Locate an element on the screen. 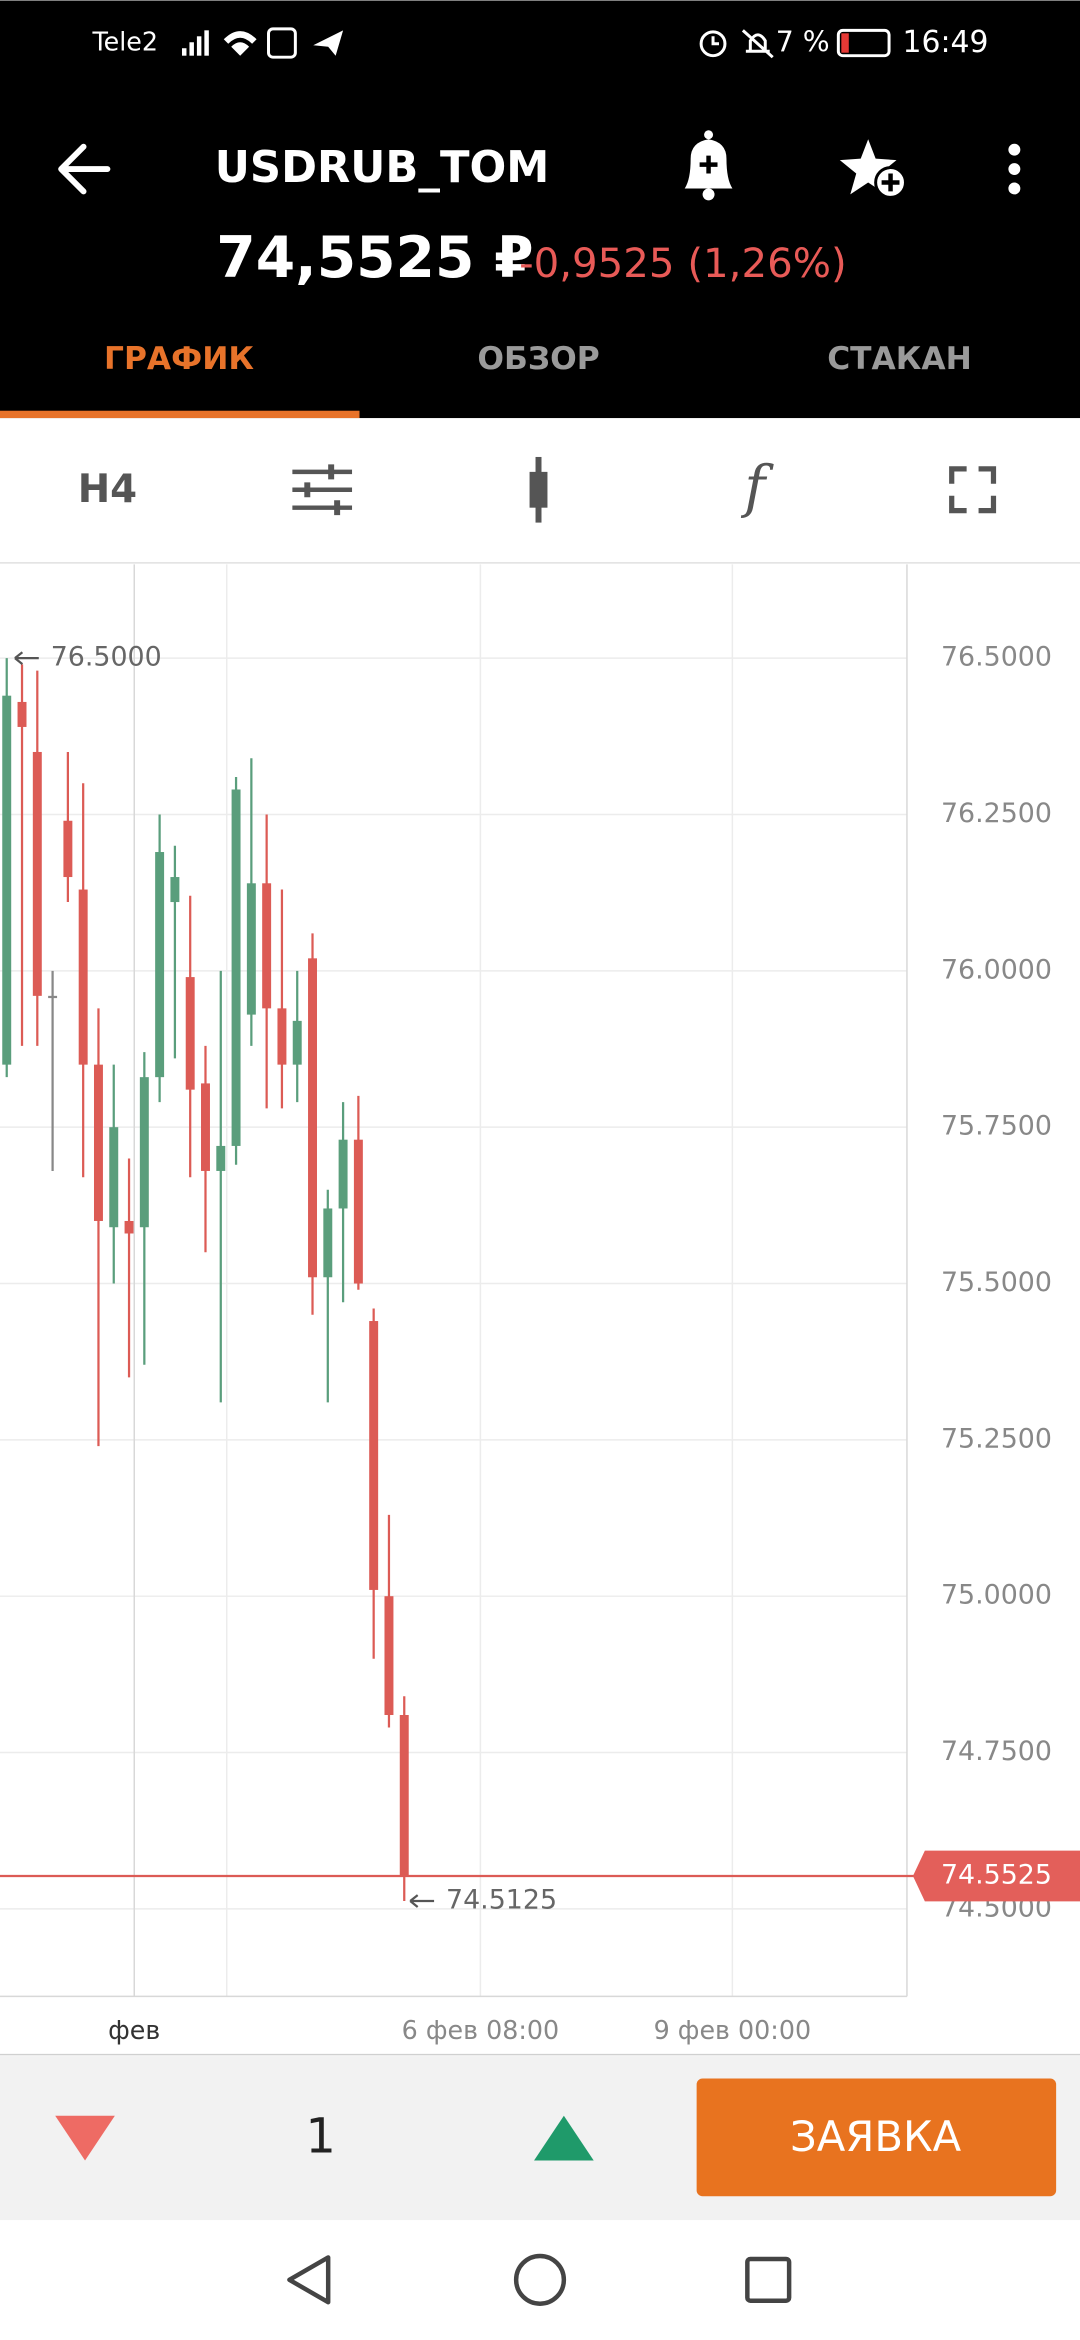 The height and width of the screenshot is (2340, 1080). last-price-badge is located at coordinates (996, 1876).